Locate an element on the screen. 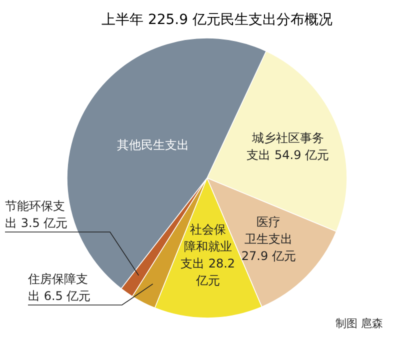  slice-label: 社会保障和就业支出 28.2 亿元 is located at coordinates (208, 255).